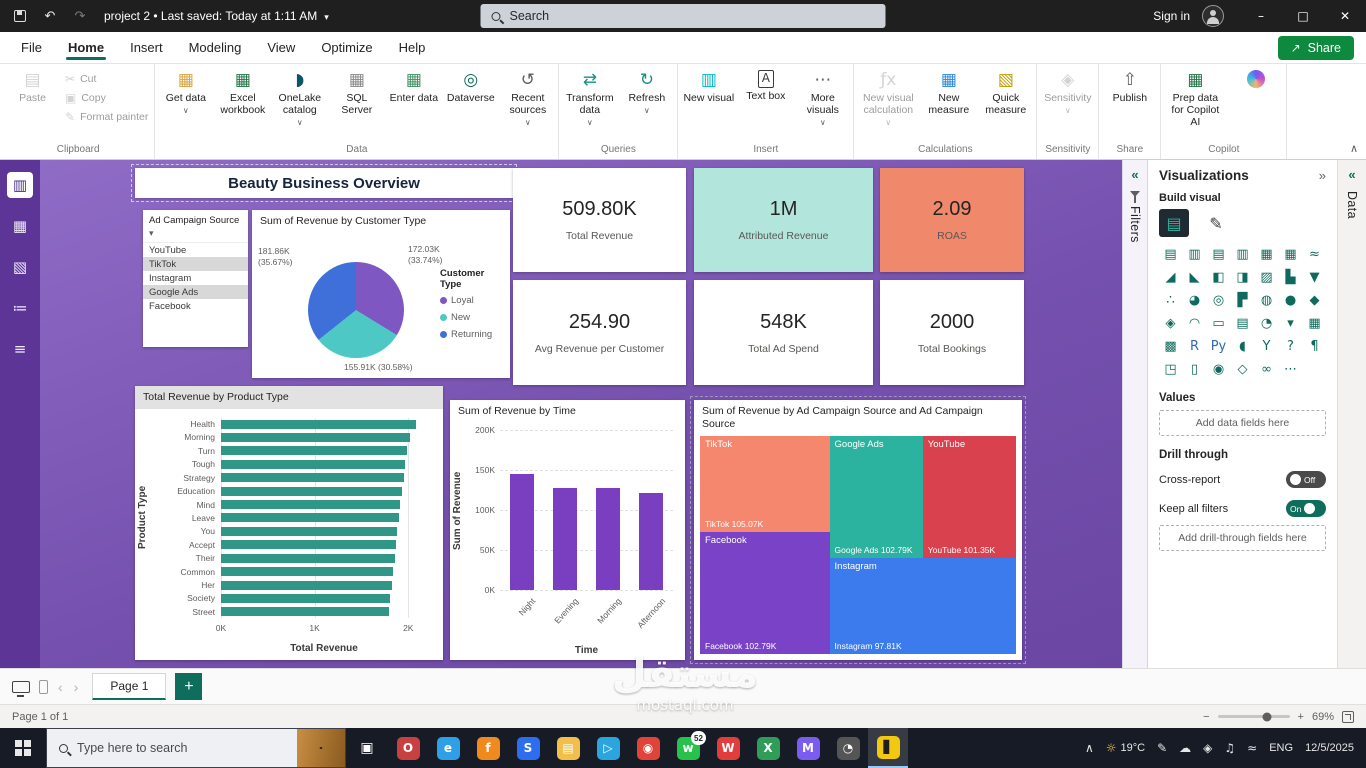 The image size is (1366, 768). Describe the element at coordinates (20, 226) in the screenshot. I see `table-view-icon: ▦` at that location.